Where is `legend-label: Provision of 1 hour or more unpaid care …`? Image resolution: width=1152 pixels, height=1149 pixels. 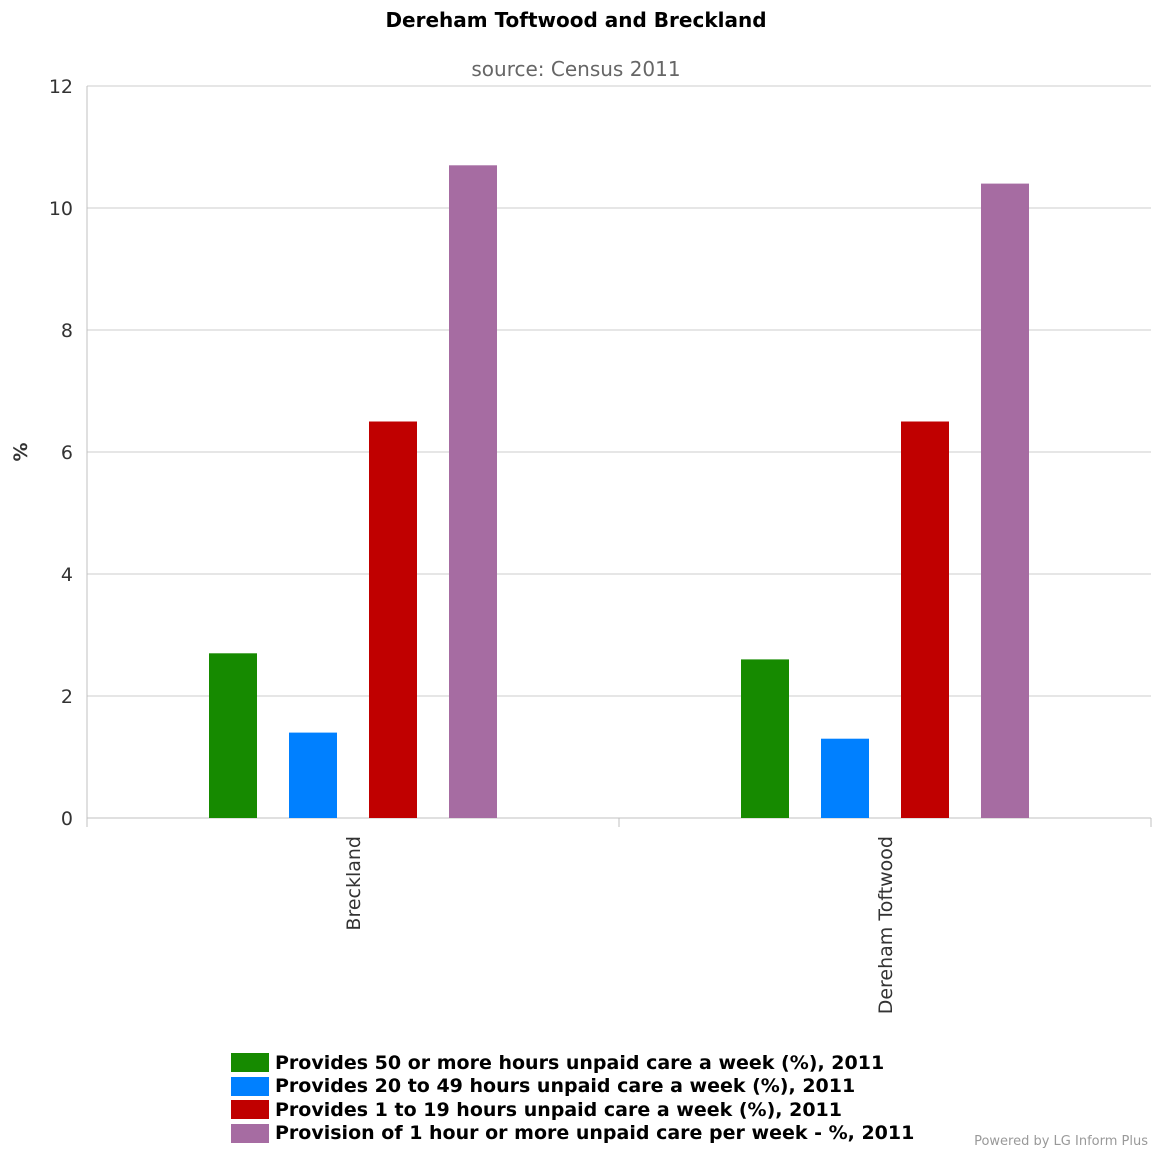 legend-label: Provision of 1 hour or more unpaid care … is located at coordinates (595, 1133).